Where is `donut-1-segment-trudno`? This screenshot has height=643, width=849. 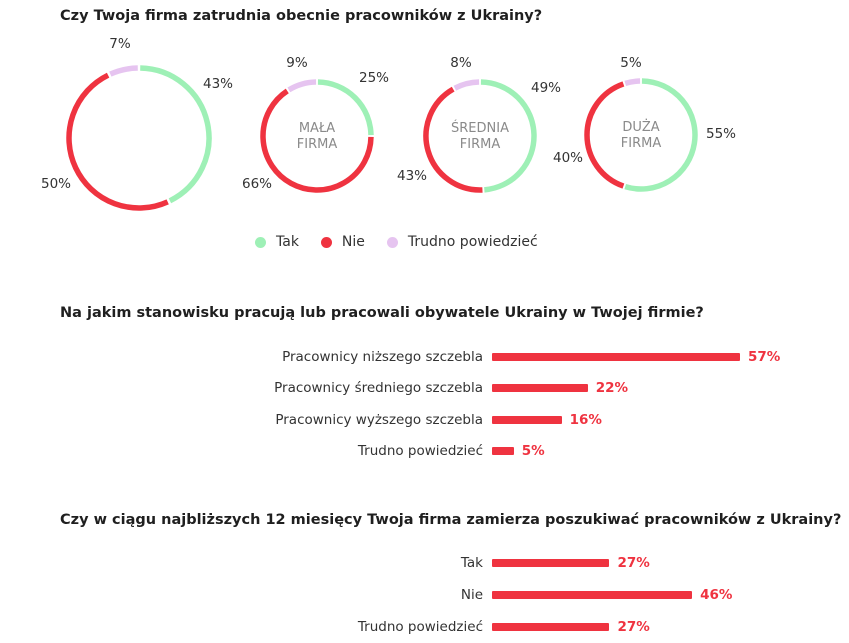
donut-1-segment-trudno is located at coordinates (123, 71).